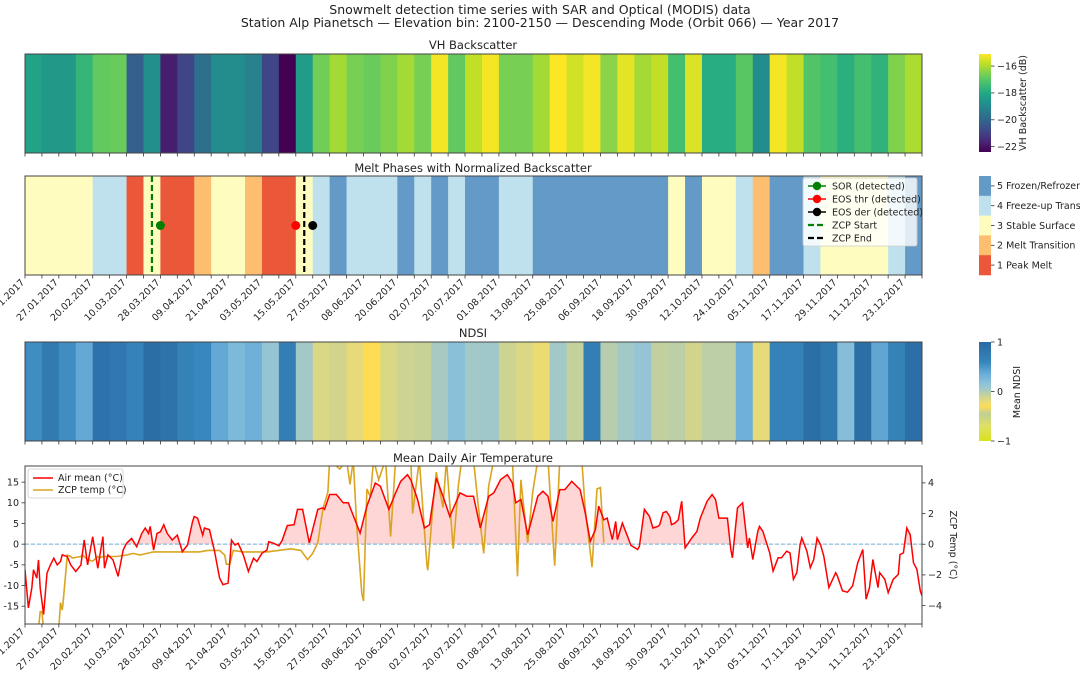  Describe the element at coordinates (876, 199) in the screenshot. I see `legend-label: EOS thr (detected)` at that location.